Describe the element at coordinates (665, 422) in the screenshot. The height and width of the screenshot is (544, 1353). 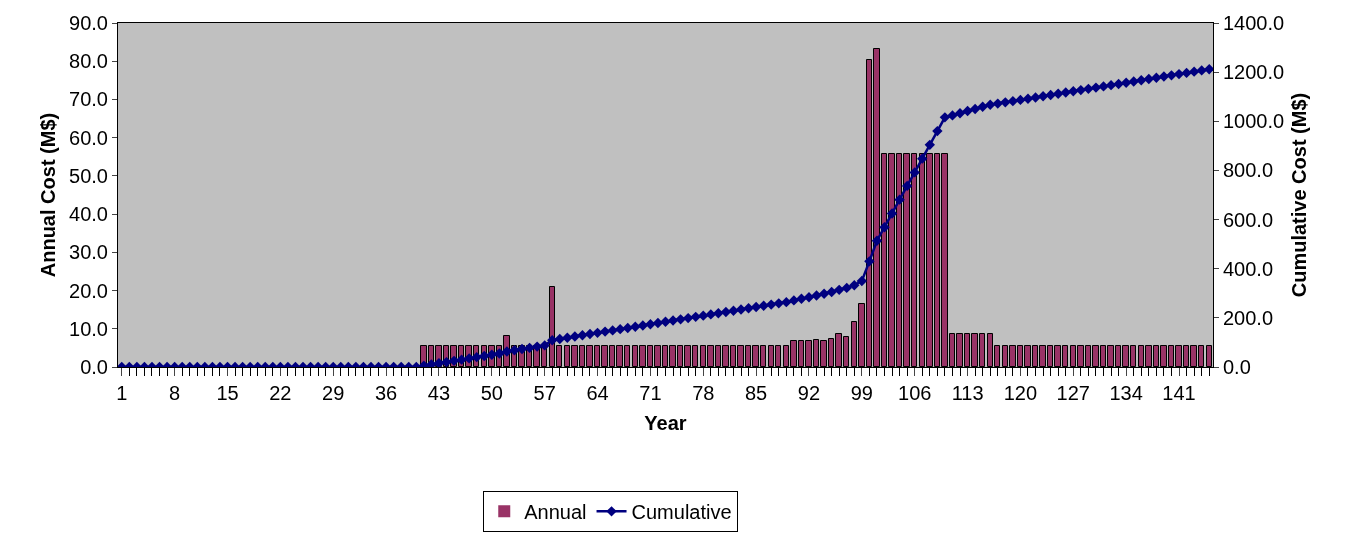
I see `x-axis-title: Year` at that location.